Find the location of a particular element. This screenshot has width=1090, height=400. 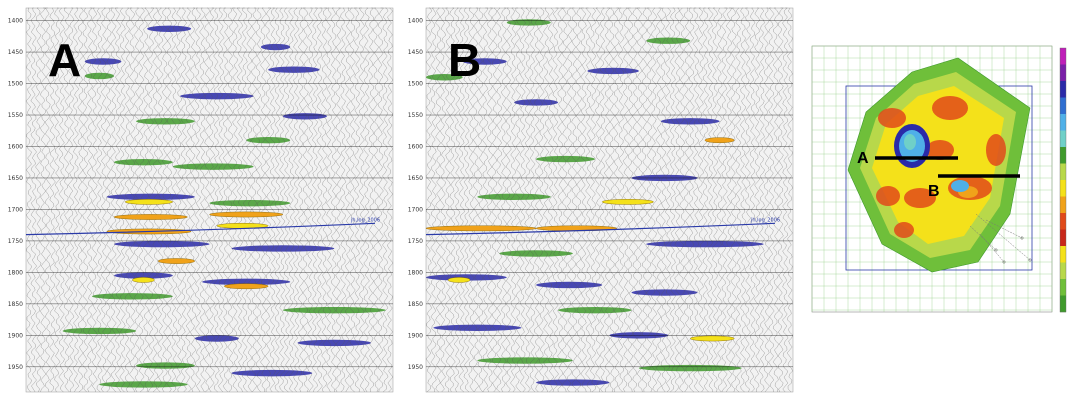

time-tick-label: 1400 is located at coordinates (15, 21).